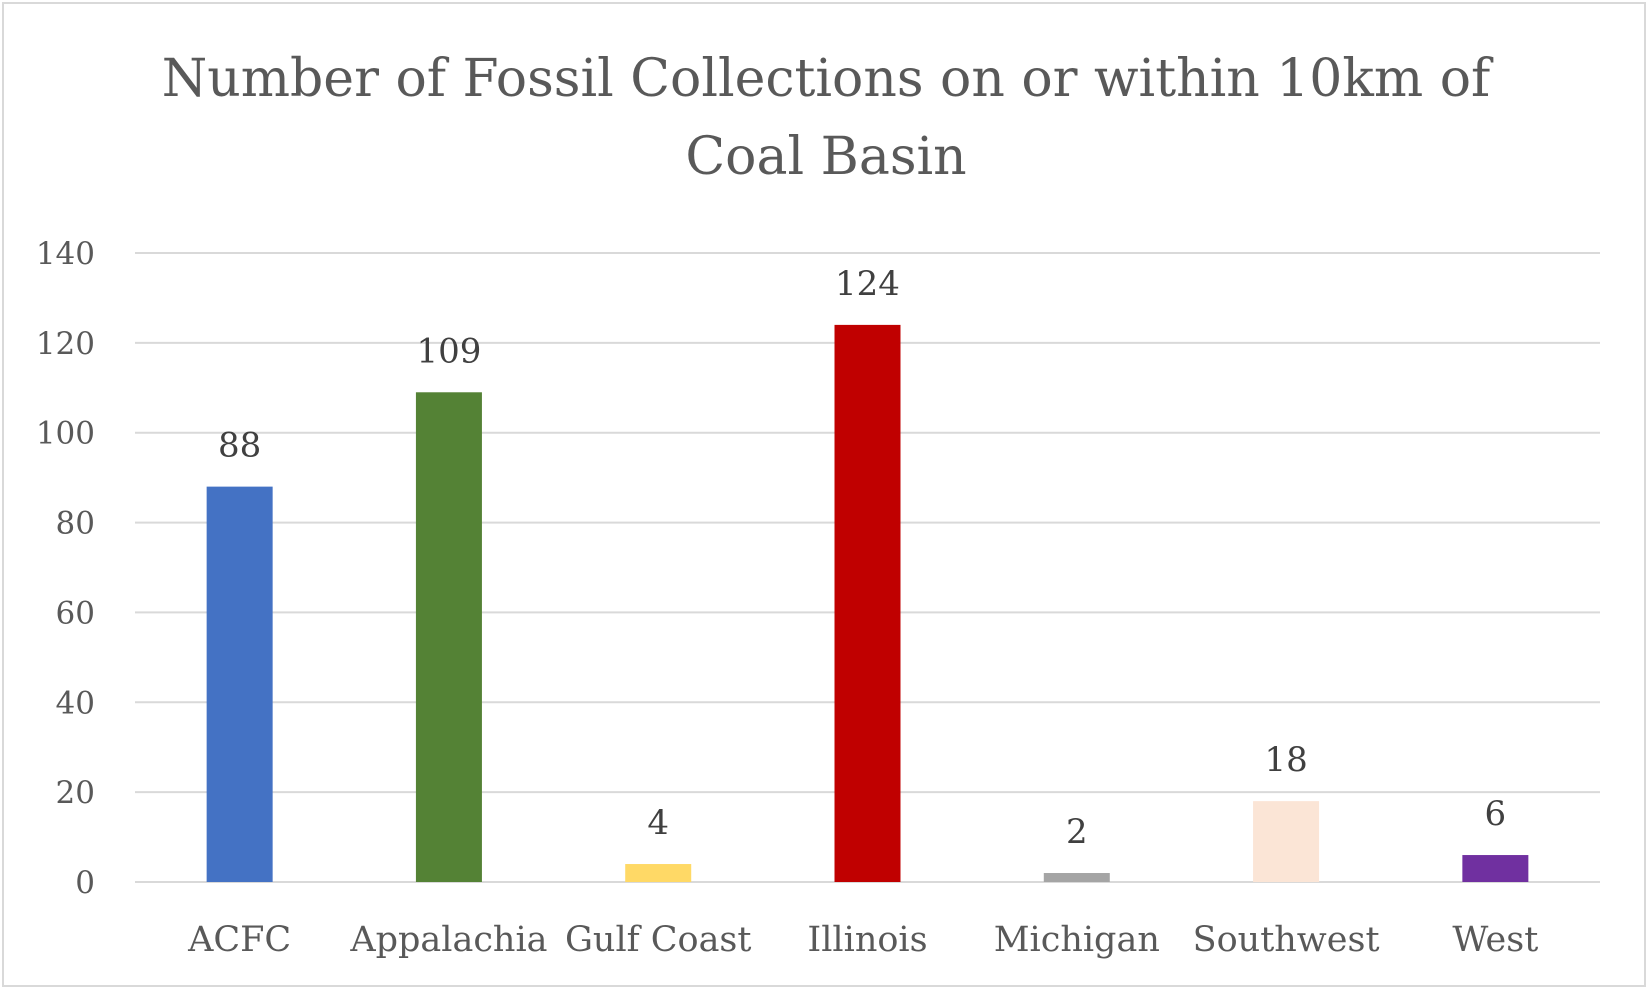 This screenshot has width=1652, height=993. What do you see at coordinates (1495, 868) in the screenshot?
I see `bar-west` at bounding box center [1495, 868].